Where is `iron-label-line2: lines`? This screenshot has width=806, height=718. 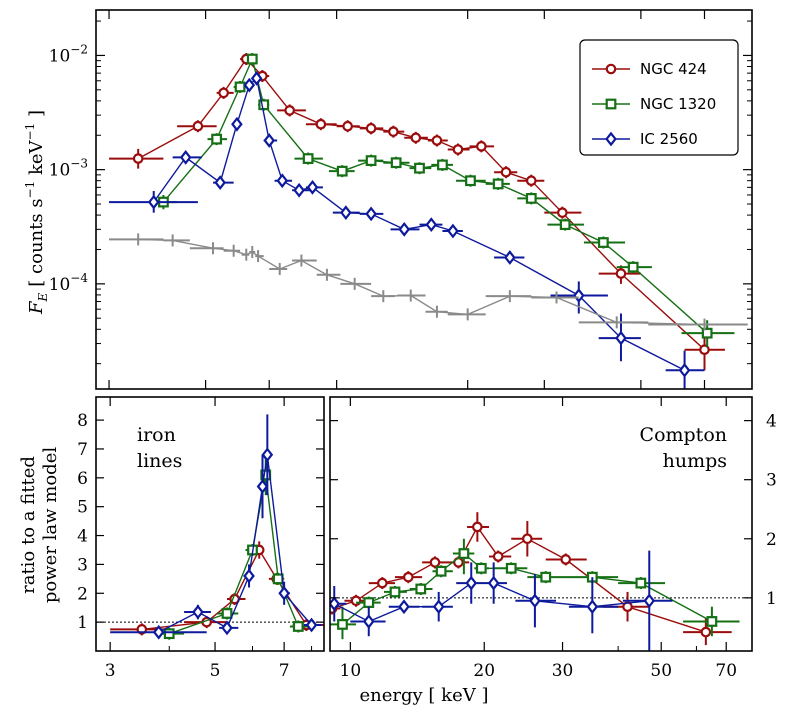 iron-label-line2: lines is located at coordinates (159, 461).